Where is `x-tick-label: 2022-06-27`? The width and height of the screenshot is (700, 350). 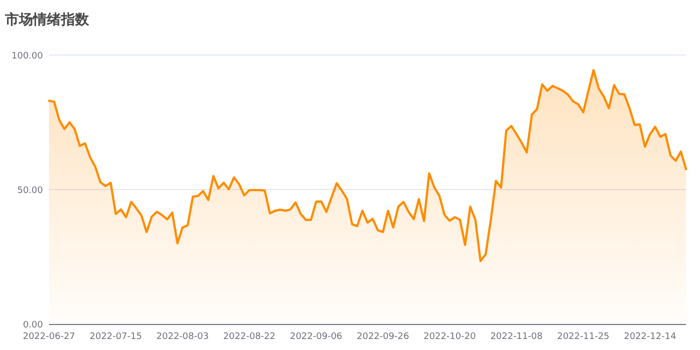
x-tick-label: 2022-06-27 is located at coordinates (49, 337).